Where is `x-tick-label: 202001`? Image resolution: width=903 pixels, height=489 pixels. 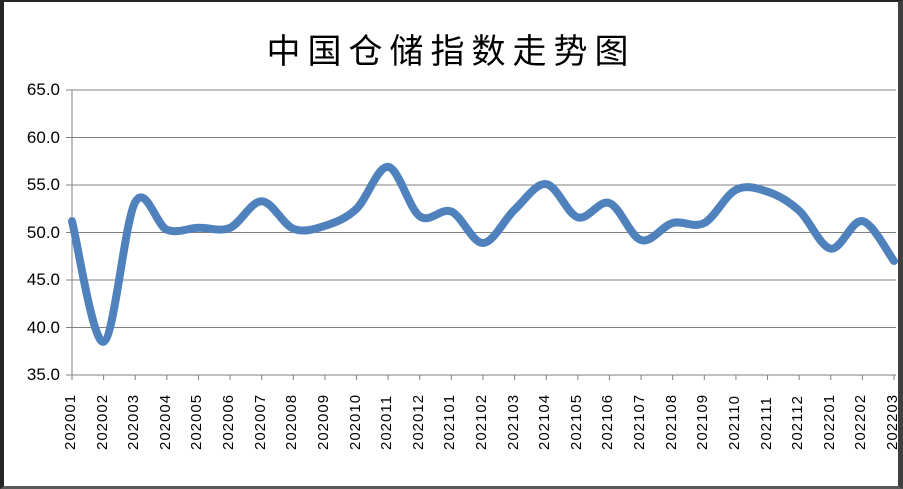 x-tick-label: 202001 is located at coordinates (70, 421).